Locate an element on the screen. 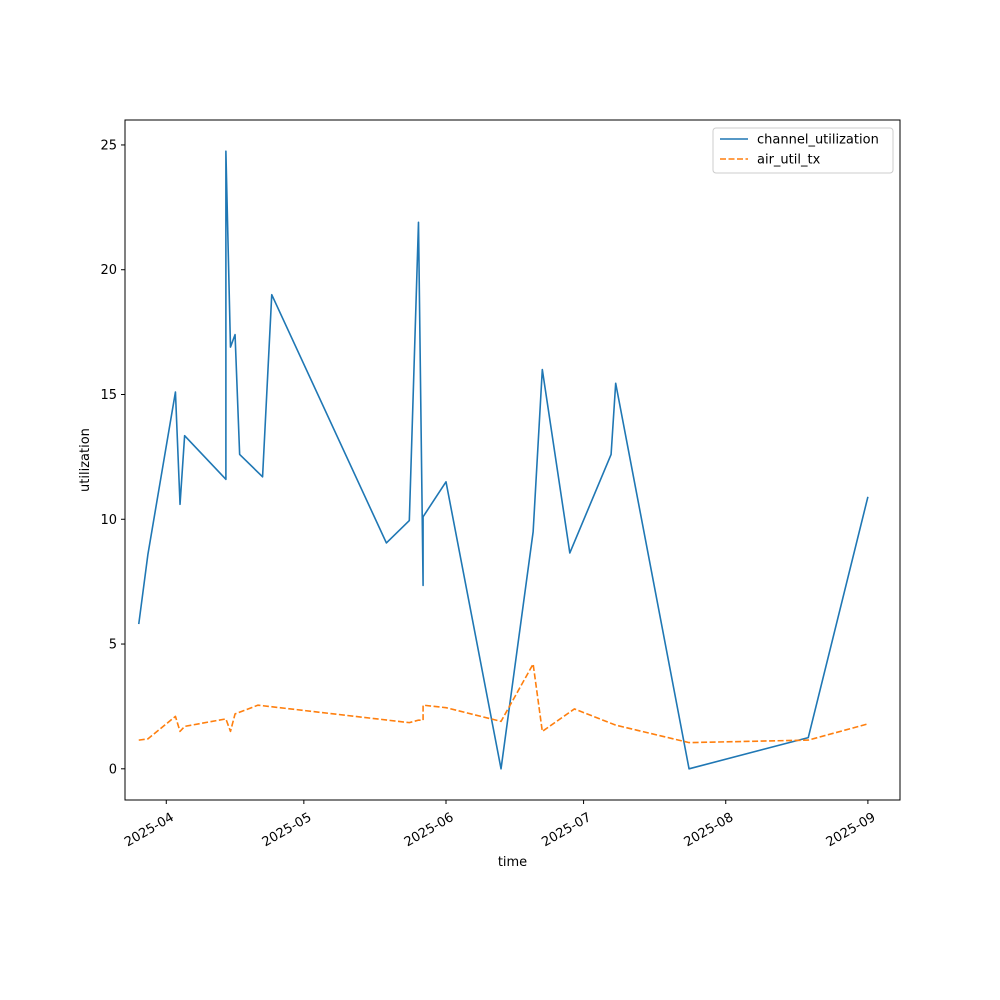 The height and width of the screenshot is (1000, 1000). y-tick-label: 25 is located at coordinates (108, 145).